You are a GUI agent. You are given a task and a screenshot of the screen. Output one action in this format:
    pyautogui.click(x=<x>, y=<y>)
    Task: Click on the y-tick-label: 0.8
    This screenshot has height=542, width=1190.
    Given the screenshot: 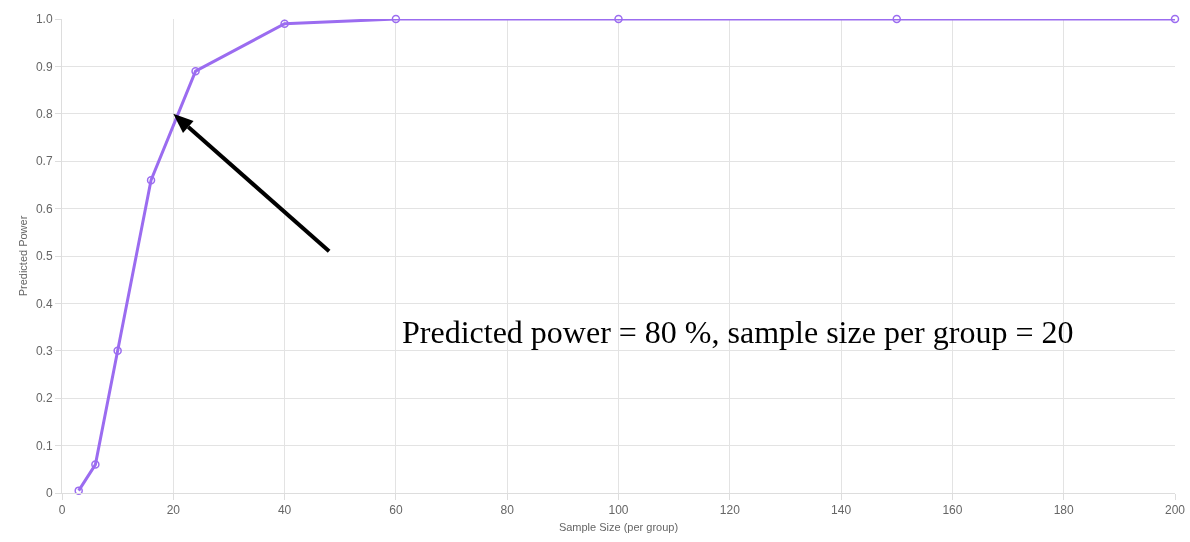 What is the action you would take?
    pyautogui.click(x=44, y=114)
    